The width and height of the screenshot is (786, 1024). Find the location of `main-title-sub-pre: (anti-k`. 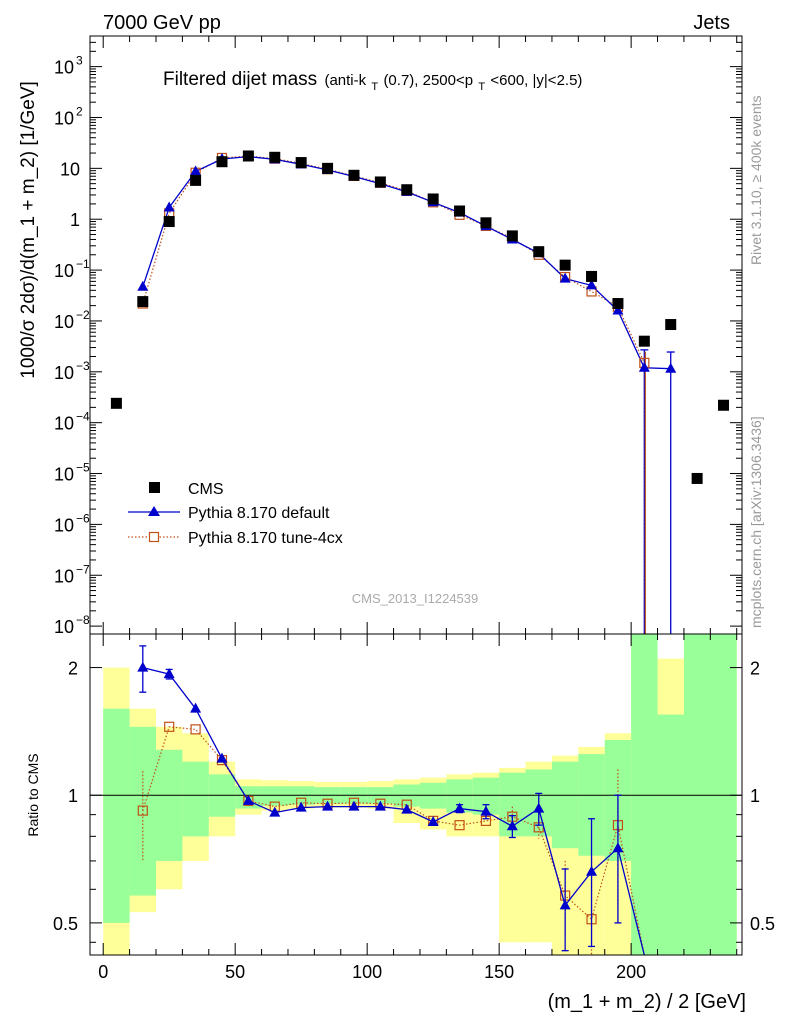

main-title-sub-pre: (anti-k is located at coordinates (345, 80).